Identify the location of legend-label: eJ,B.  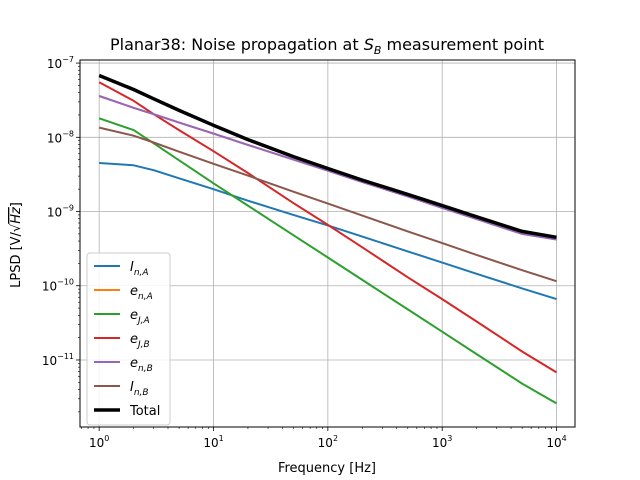
(140, 341).